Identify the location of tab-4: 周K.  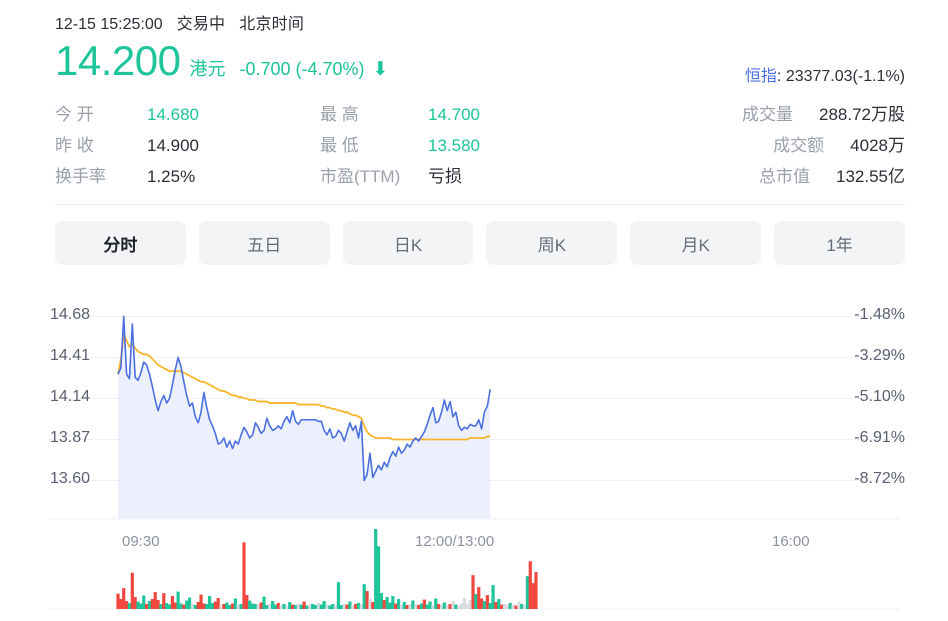
(552, 243).